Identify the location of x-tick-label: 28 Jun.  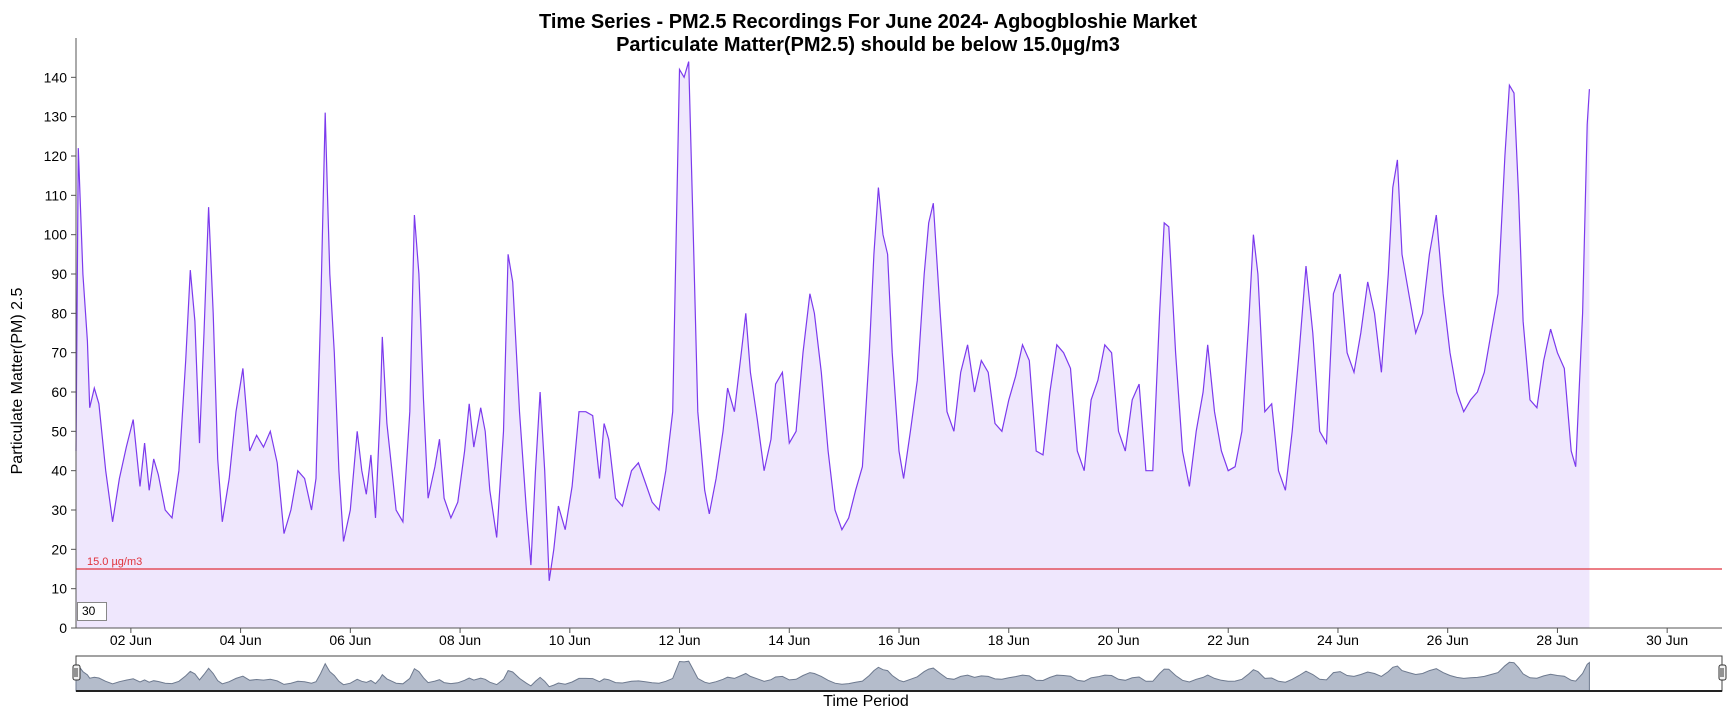
(1557, 640).